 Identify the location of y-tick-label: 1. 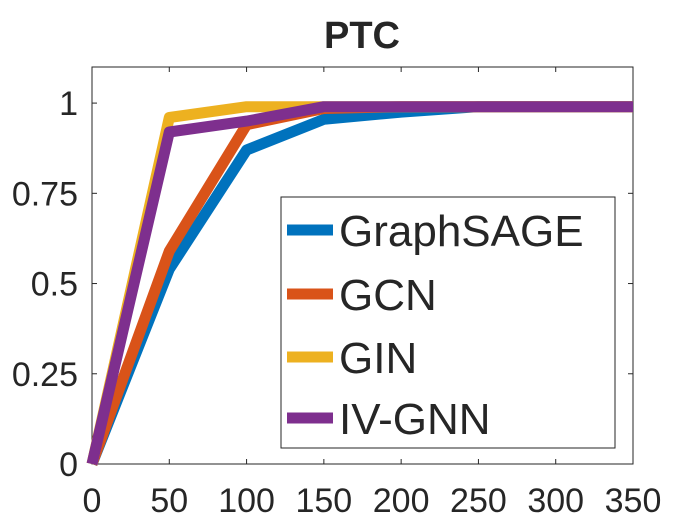
(68, 104).